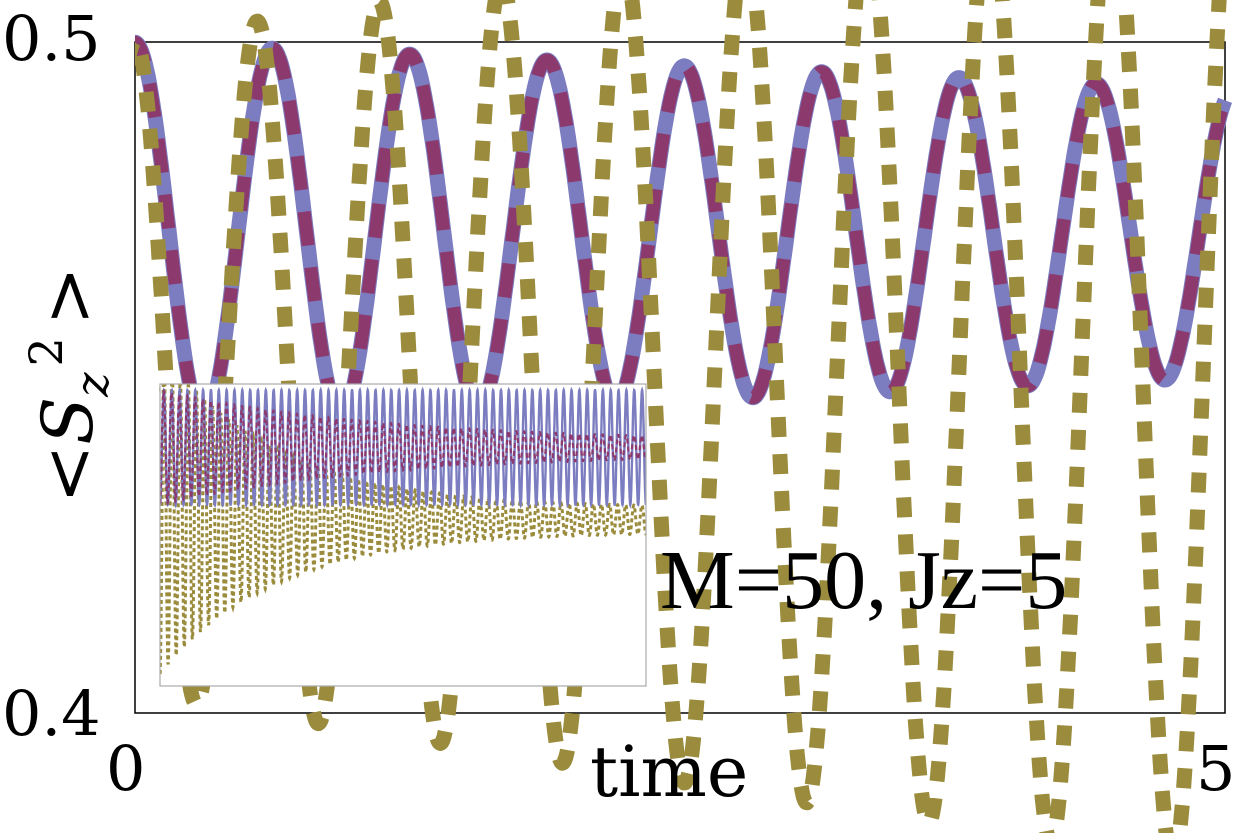 The width and height of the screenshot is (1250, 833). What do you see at coordinates (68, 474) in the screenshot?
I see `y-axis-title-open: <` at bounding box center [68, 474].